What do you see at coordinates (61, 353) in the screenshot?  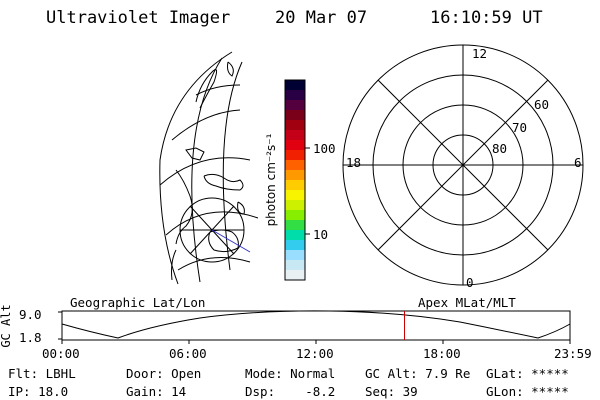 I see `time-tick-label: 00:00` at bounding box center [61, 353].